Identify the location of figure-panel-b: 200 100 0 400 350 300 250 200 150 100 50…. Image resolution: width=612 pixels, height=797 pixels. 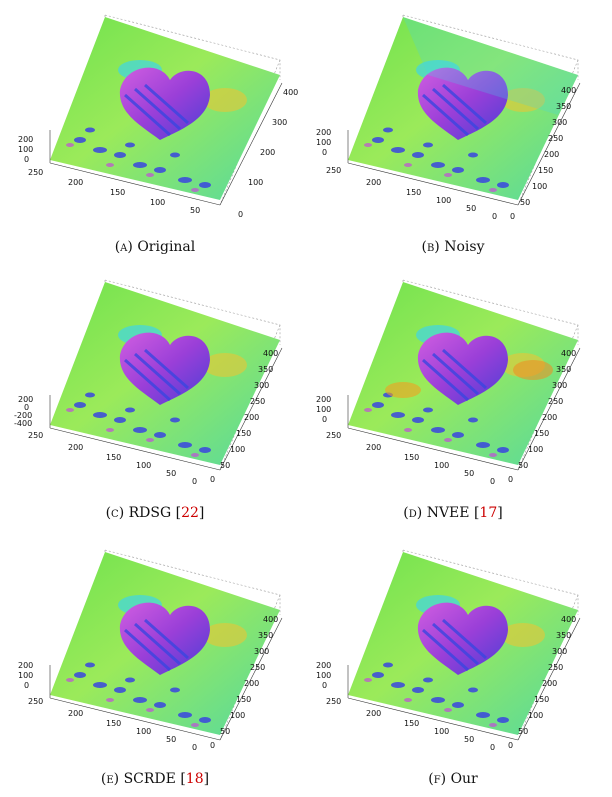
(453, 125).